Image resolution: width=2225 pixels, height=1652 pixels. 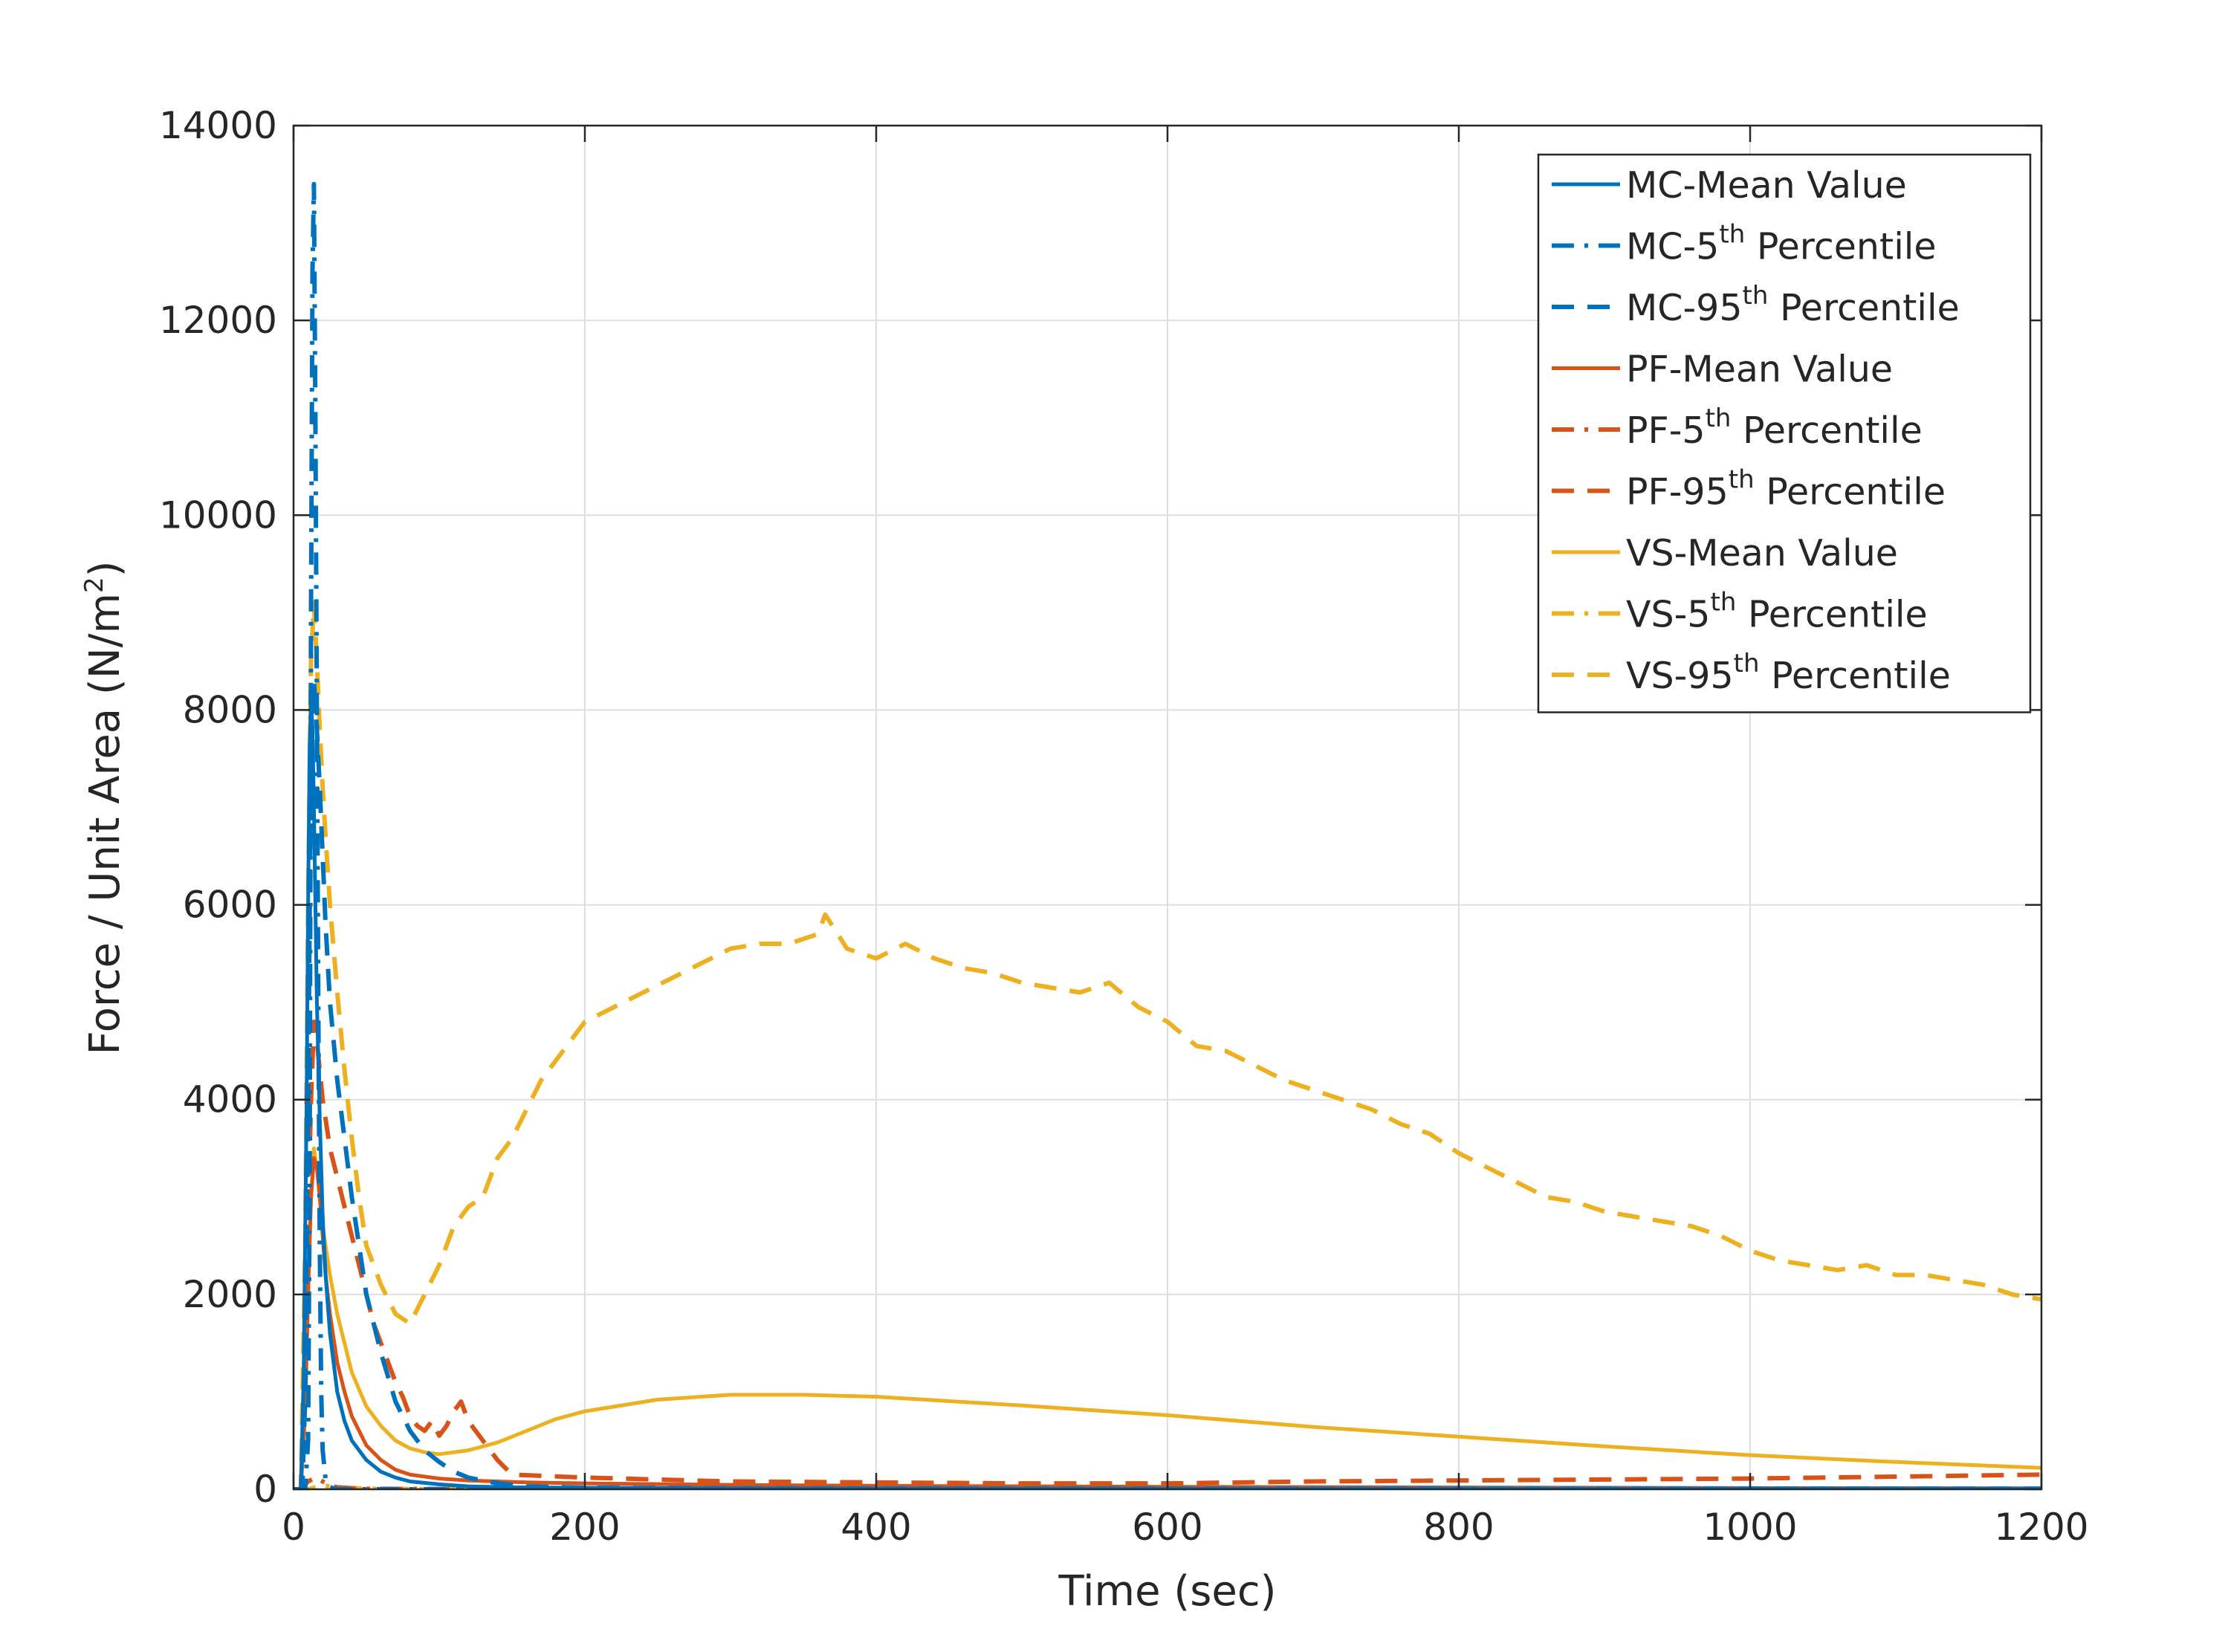 I want to click on y-tick-label: 12000, so click(x=218, y=320).